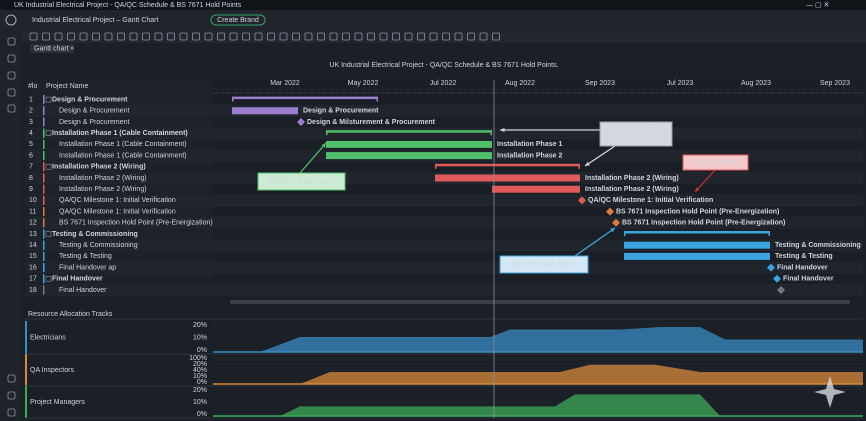 Image resolution: width=866 pixels, height=421 pixels. Describe the element at coordinates (632, 189) in the screenshot. I see `bar-label: Installation Phase 2 (Wiring)` at that location.